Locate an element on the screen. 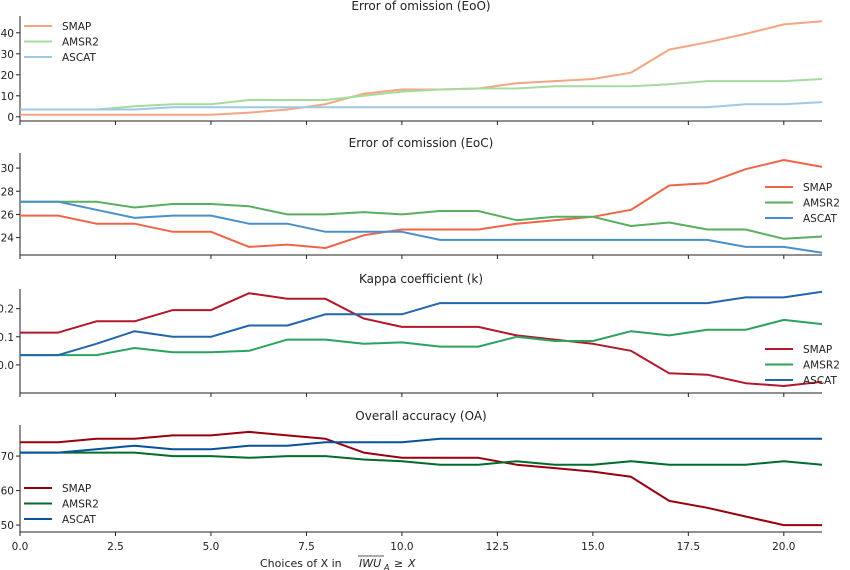 The width and height of the screenshot is (850, 570). panel-title: Overall accuracy (OA) is located at coordinates (420, 416).